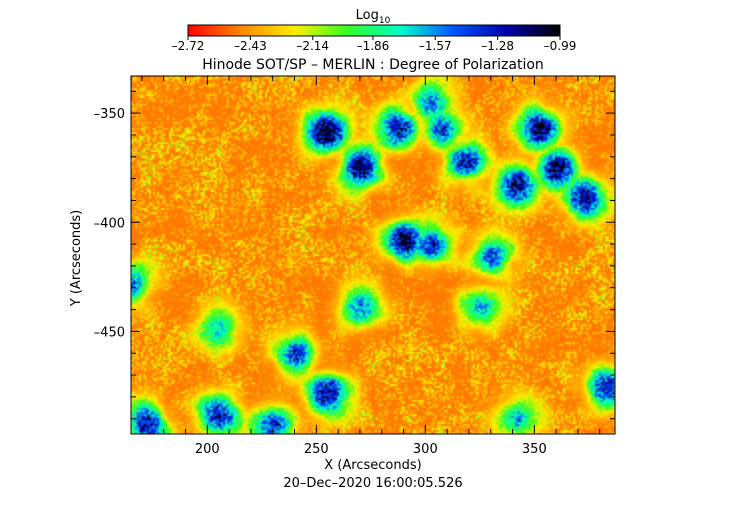  I want to click on colorbar-frame, so click(374, 30).